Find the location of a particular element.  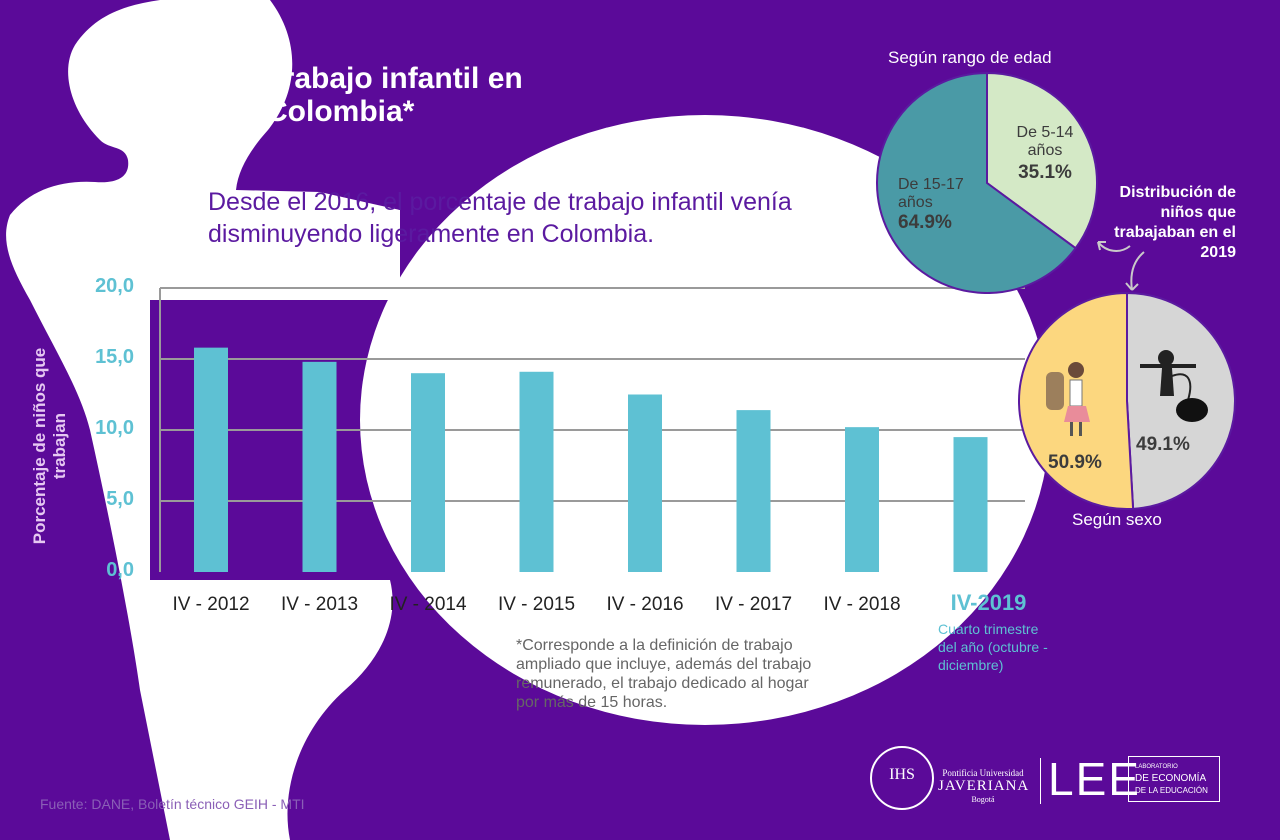

arrow-to-sex-pie-icon is located at coordinates (1137, 271).